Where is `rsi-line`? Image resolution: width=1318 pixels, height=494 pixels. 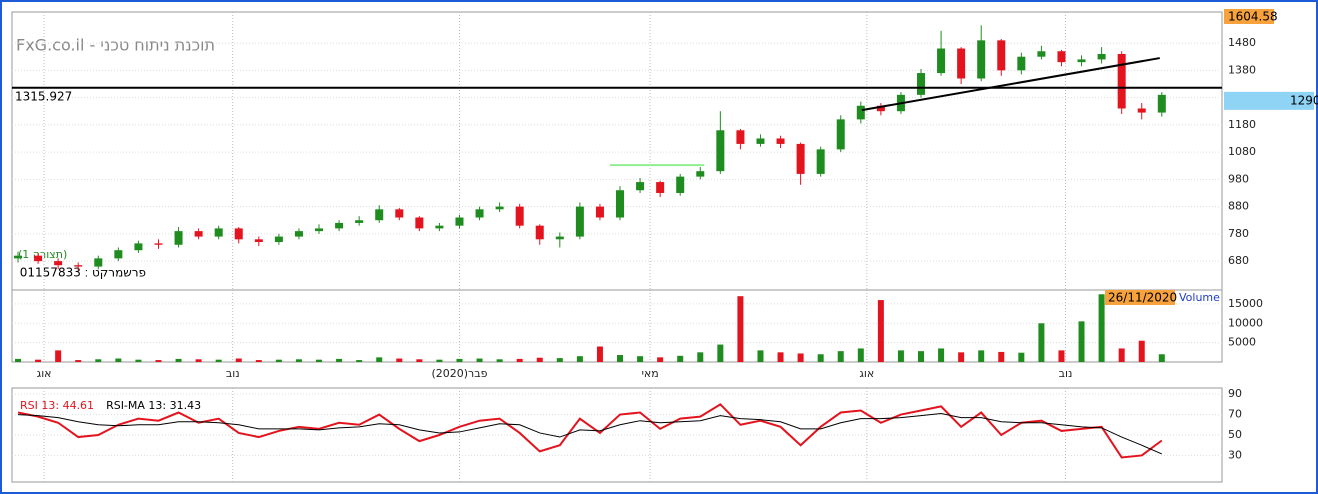
rsi-line is located at coordinates (590, 434).